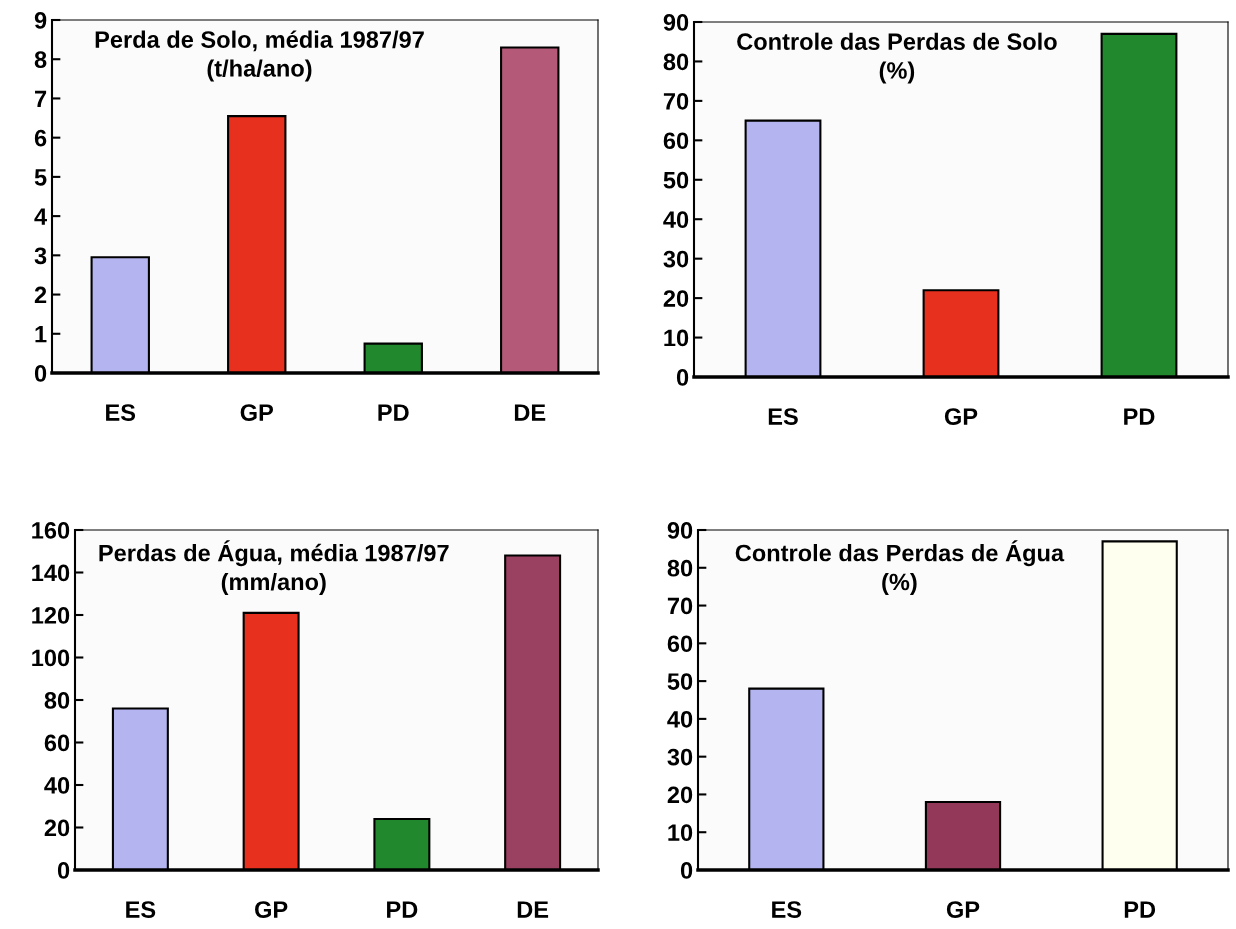 The height and width of the screenshot is (929, 1236). Describe the element at coordinates (897, 58) in the screenshot. I see `text: Controle das Perdas de Solo (%)` at that location.